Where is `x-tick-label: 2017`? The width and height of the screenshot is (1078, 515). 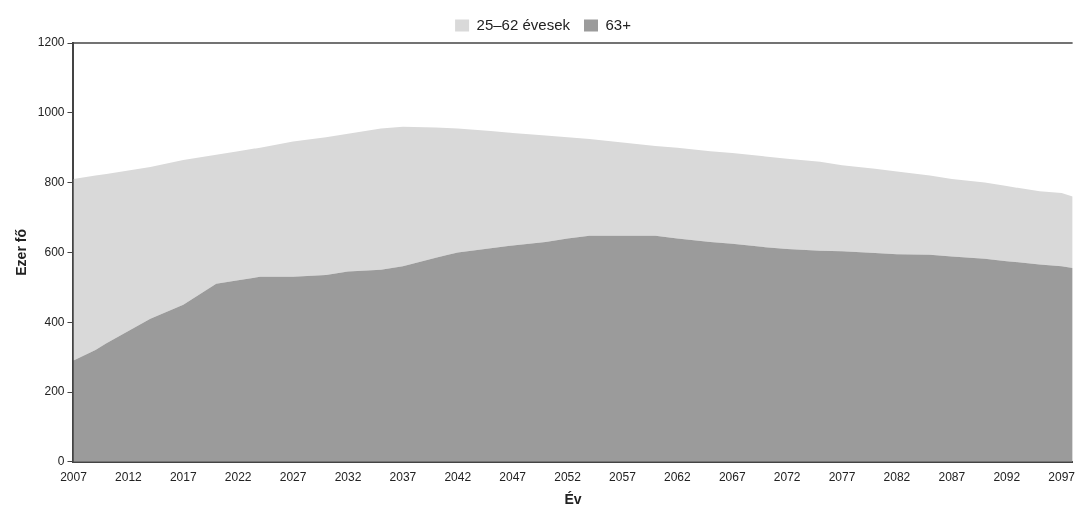
x-tick-label: 2017 is located at coordinates (183, 477).